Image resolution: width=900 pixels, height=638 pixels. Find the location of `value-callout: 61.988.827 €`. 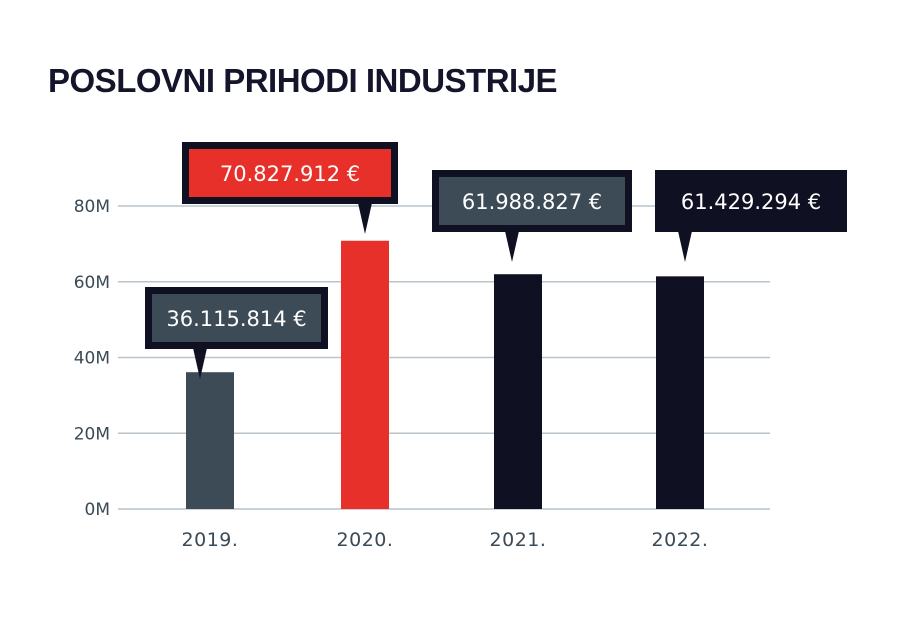

value-callout: 61.988.827 € is located at coordinates (532, 216).